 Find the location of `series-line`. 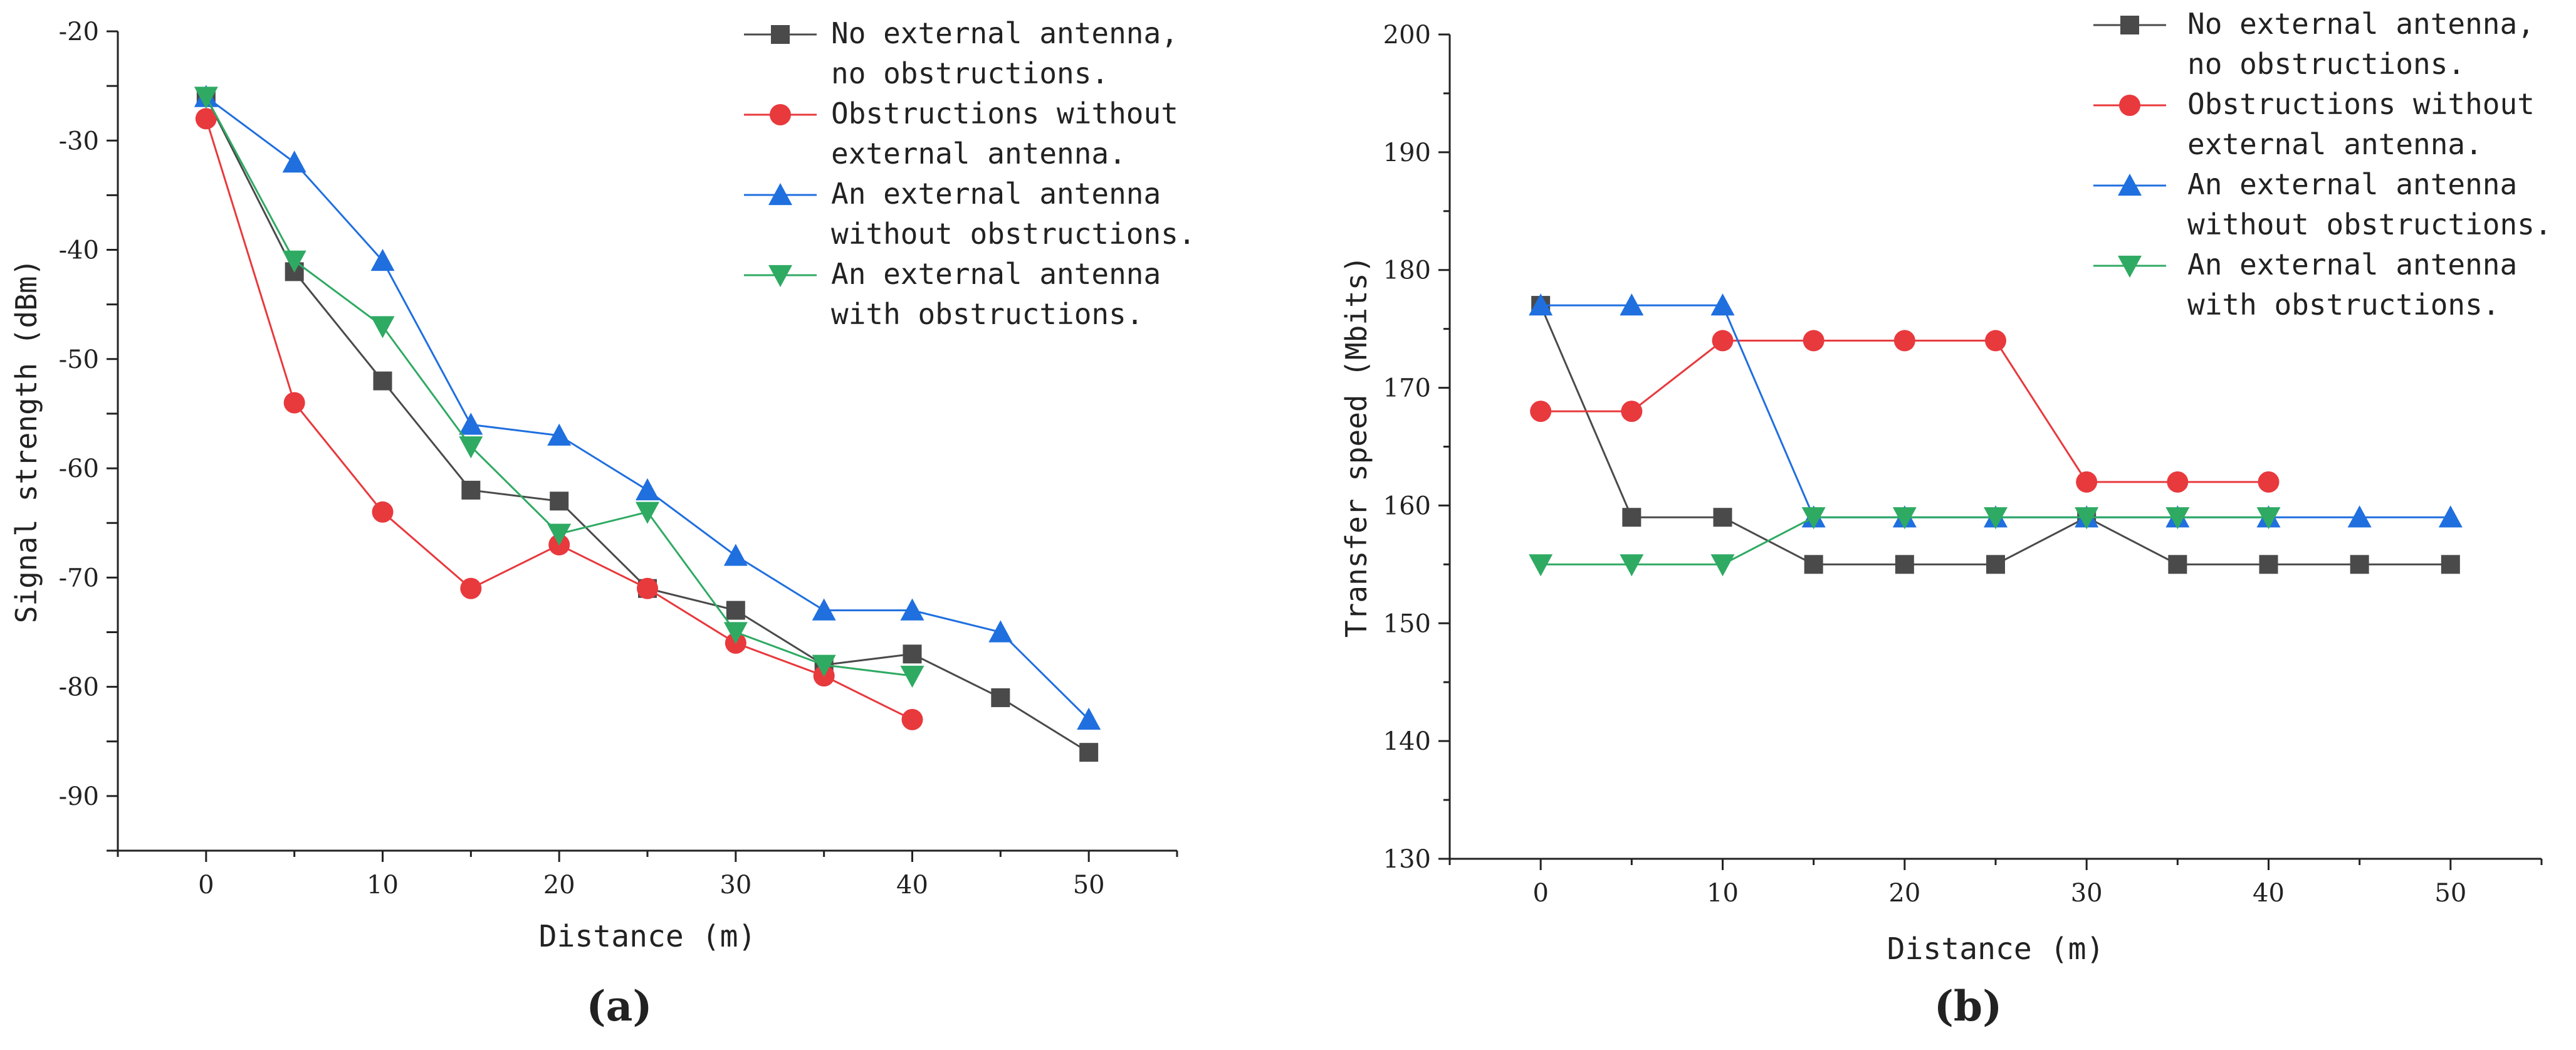

series-line is located at coordinates (1905, 411).